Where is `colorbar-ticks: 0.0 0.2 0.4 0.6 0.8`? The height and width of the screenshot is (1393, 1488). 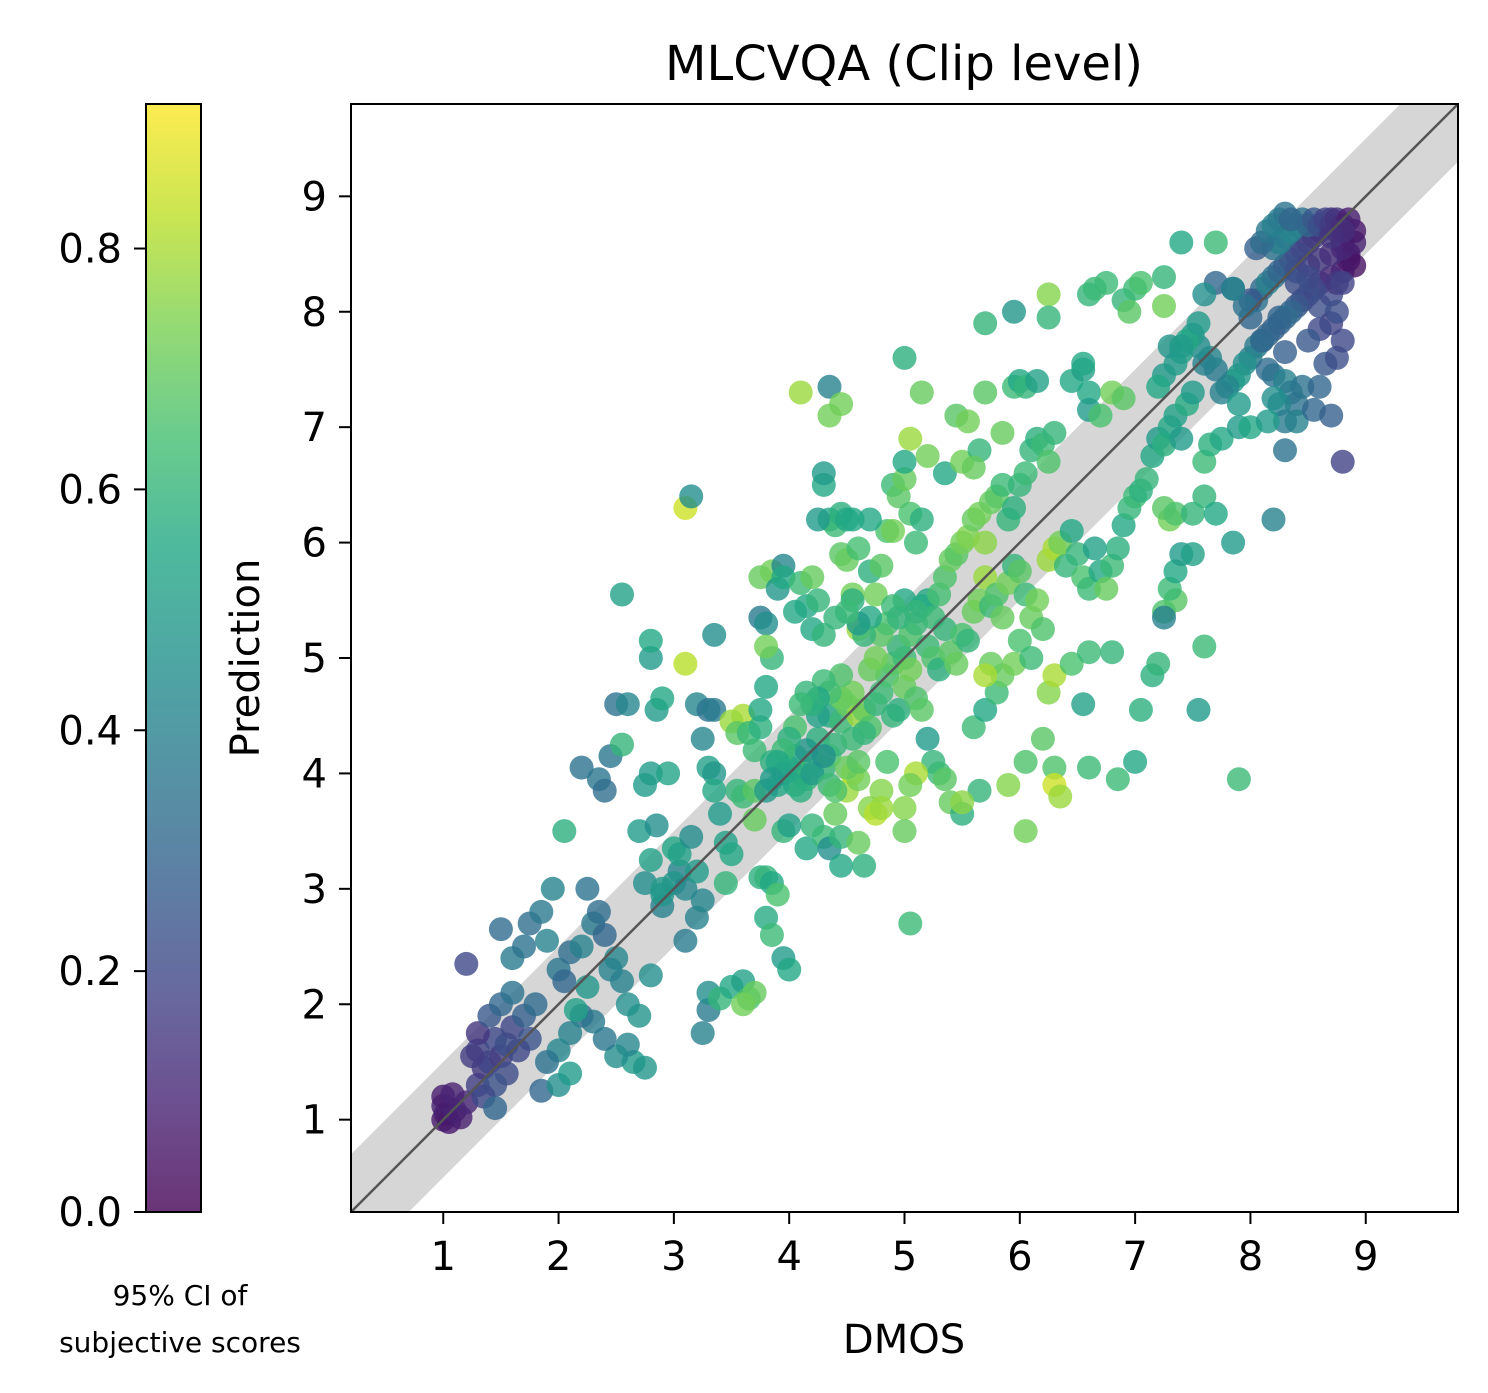
colorbar-ticks: 0.0 0.2 0.4 0.6 0.8 is located at coordinates (102, 731).